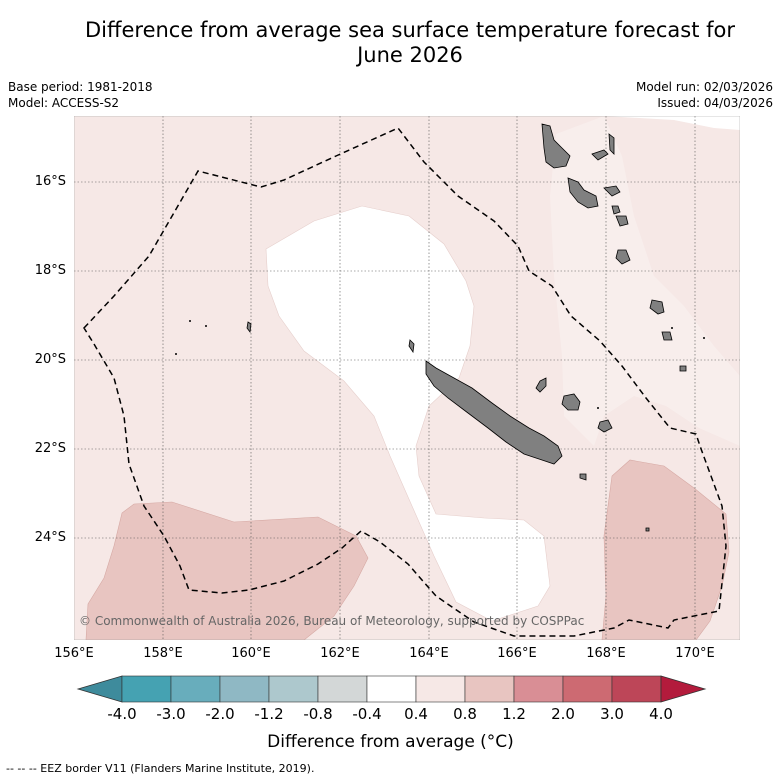 This screenshot has height=781, width=781. Describe the element at coordinates (616, 210) in the screenshot. I see `epi-island` at that location.